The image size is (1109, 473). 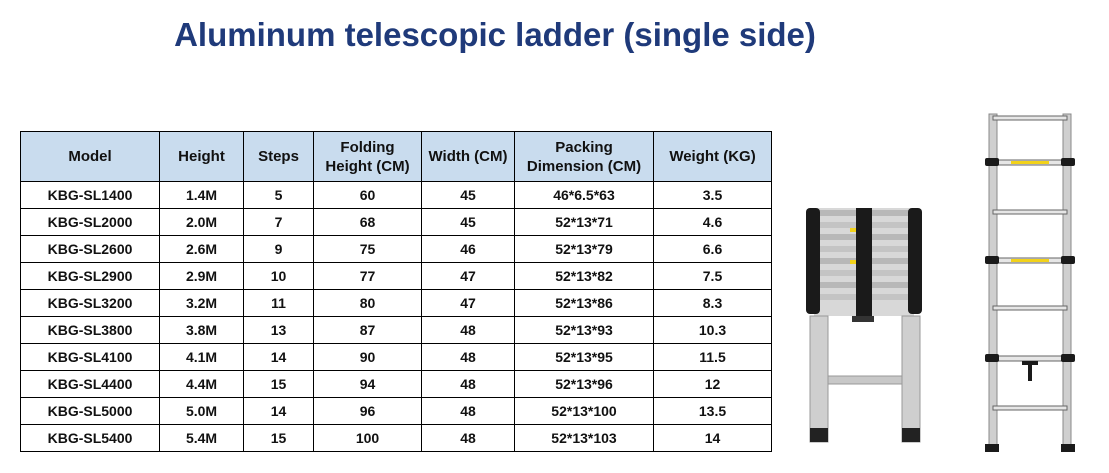 I want to click on table-row: KBG-SL3800 3.8M 13 87 48 52*13*93 10.3, so click(x=396, y=330).